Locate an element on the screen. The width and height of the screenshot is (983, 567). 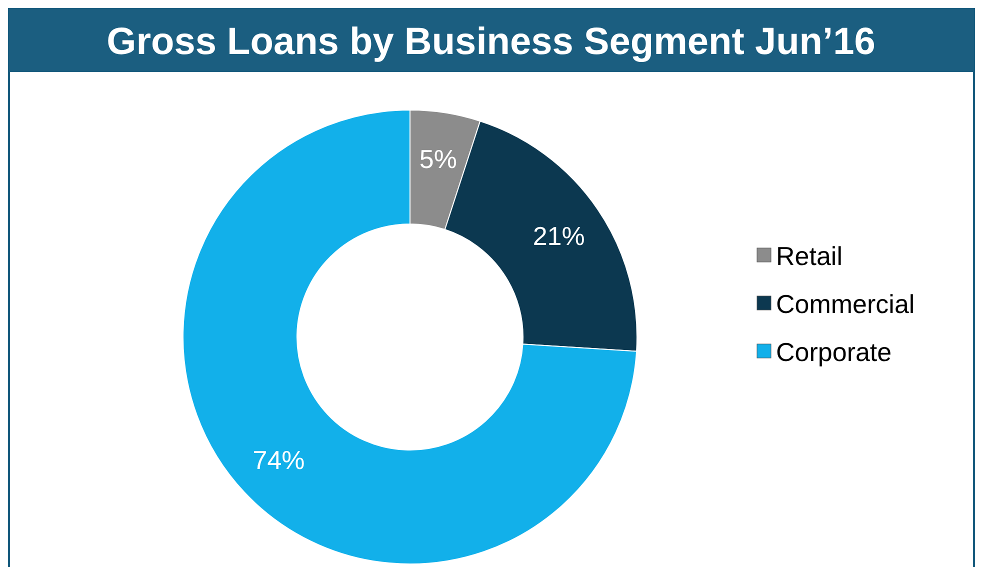
legend-label: Retail is located at coordinates (809, 256).